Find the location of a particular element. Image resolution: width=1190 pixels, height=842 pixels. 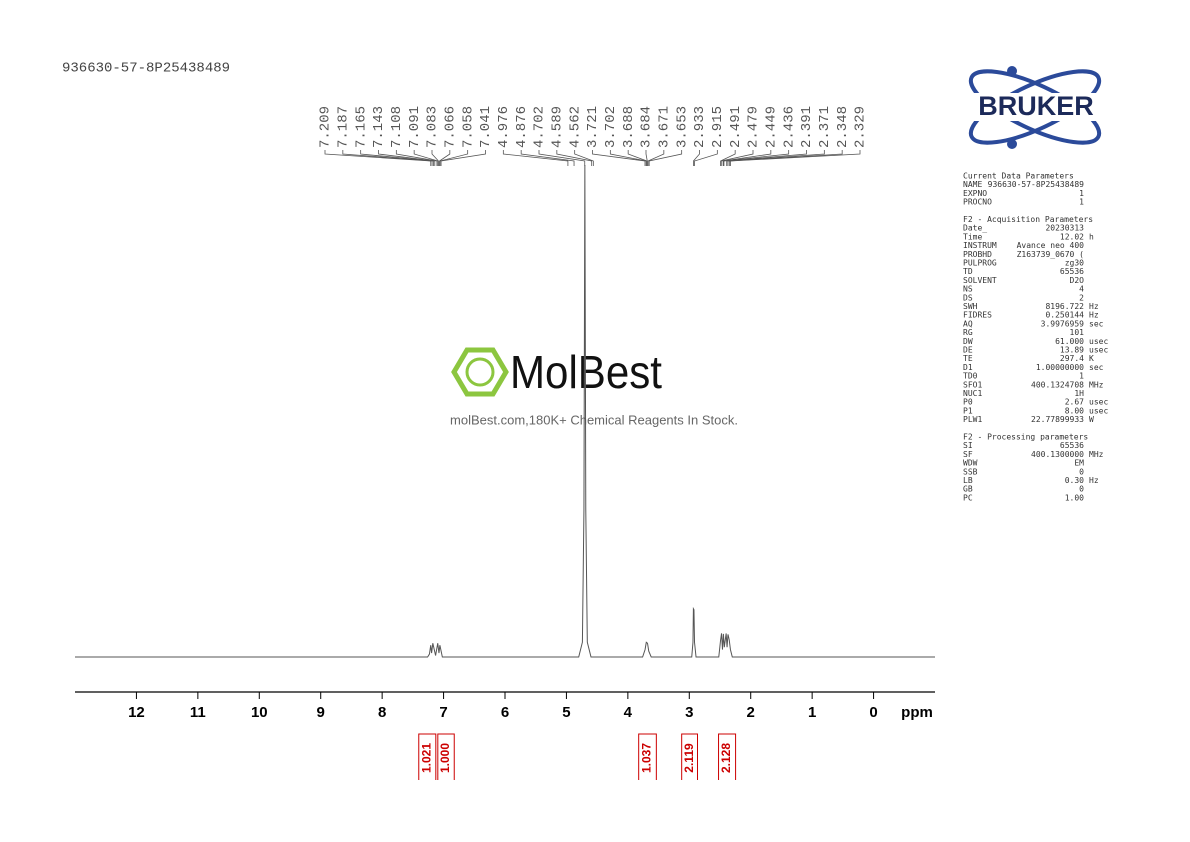

param-value: 0.30 is located at coordinates (1074, 480).